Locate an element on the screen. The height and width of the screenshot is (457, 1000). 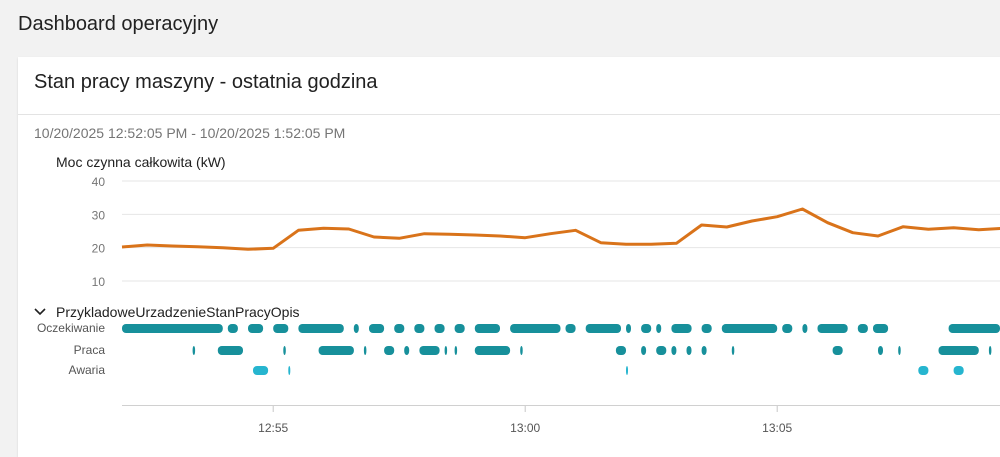
power-line-series is located at coordinates (560, 229).